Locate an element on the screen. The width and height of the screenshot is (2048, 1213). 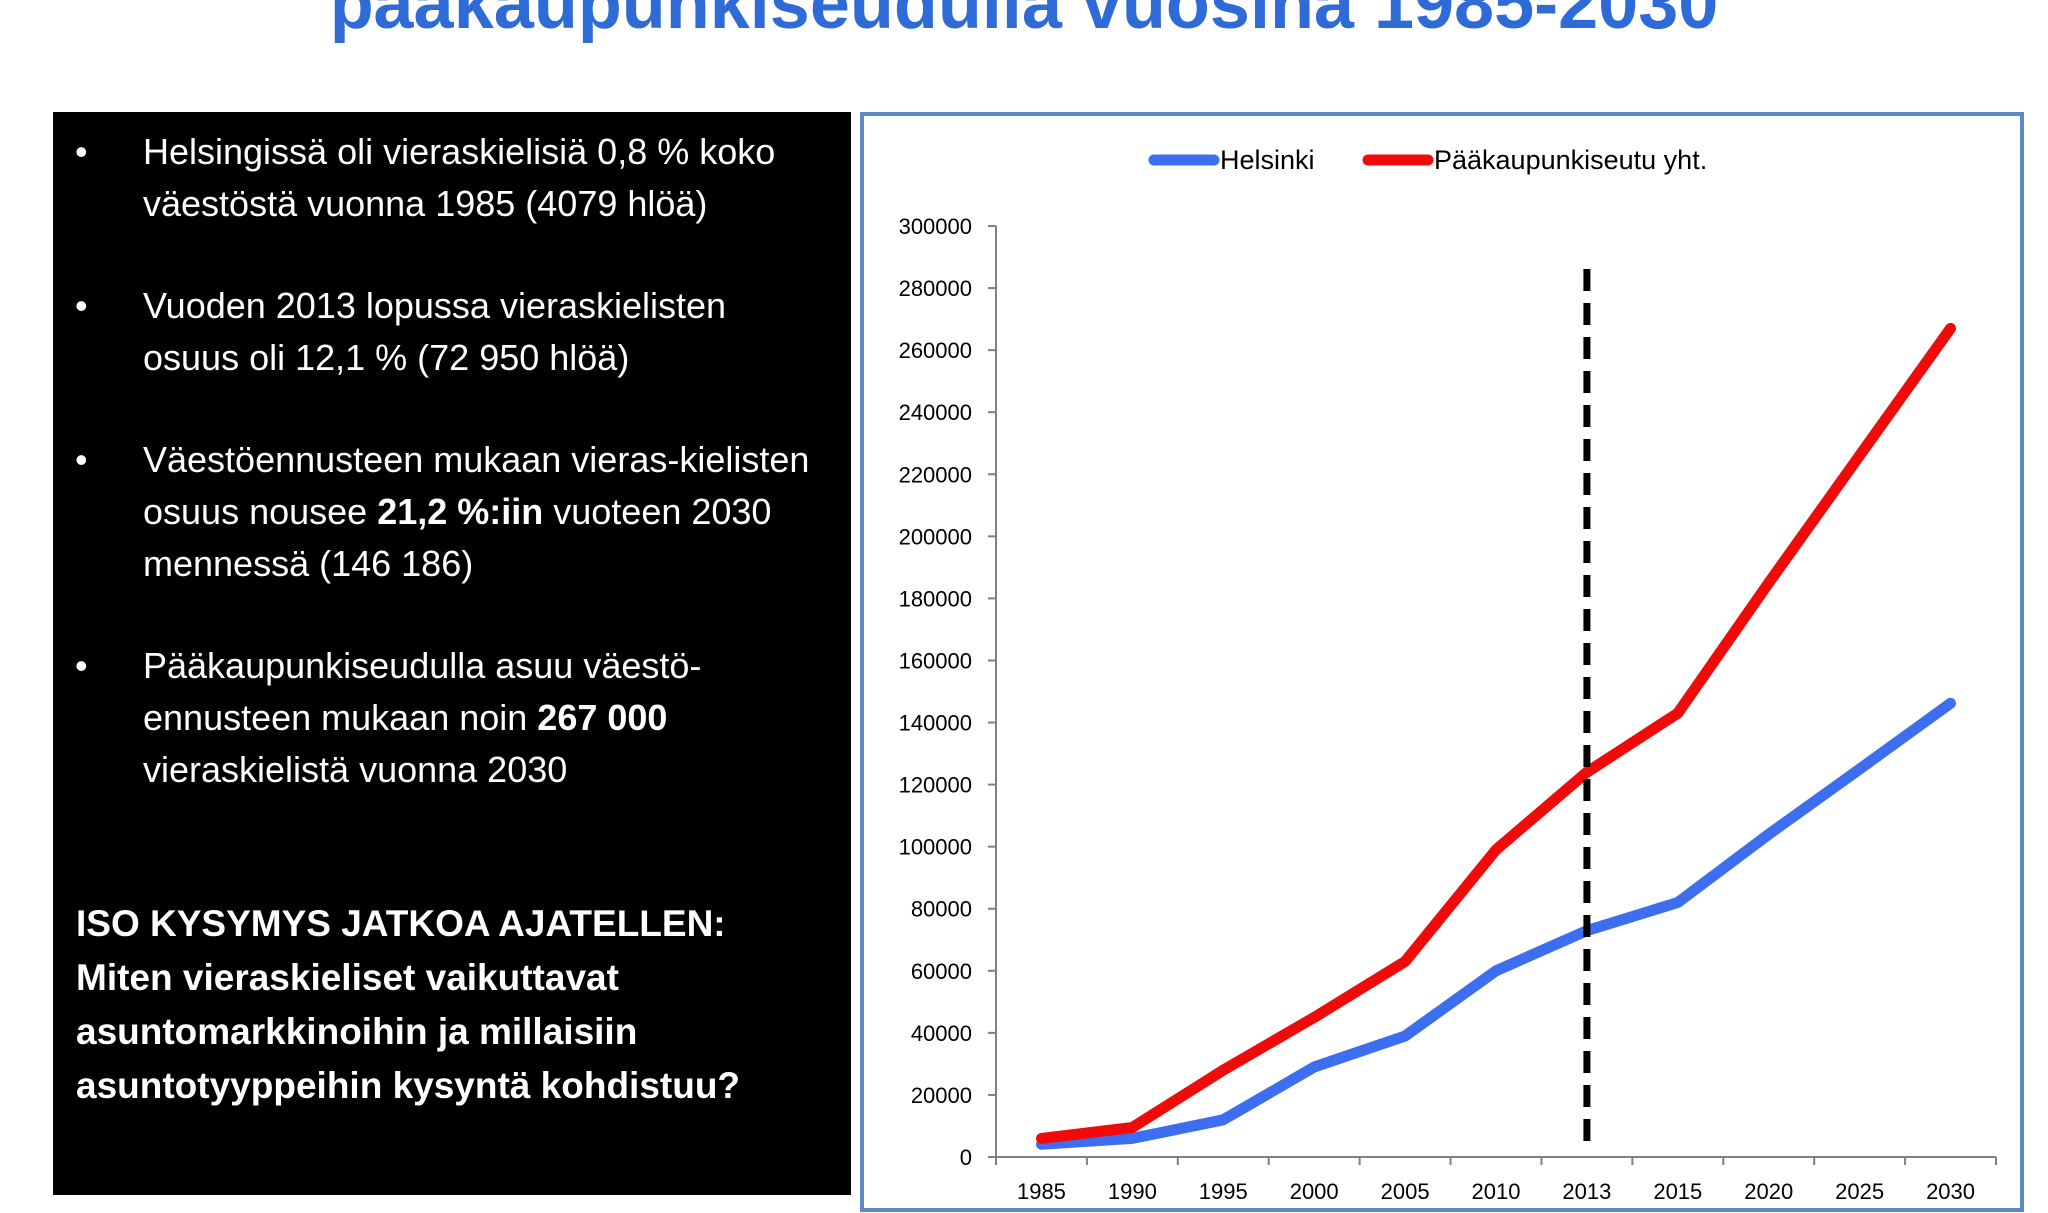
y-tick-label: 300000 is located at coordinates (935, 226).